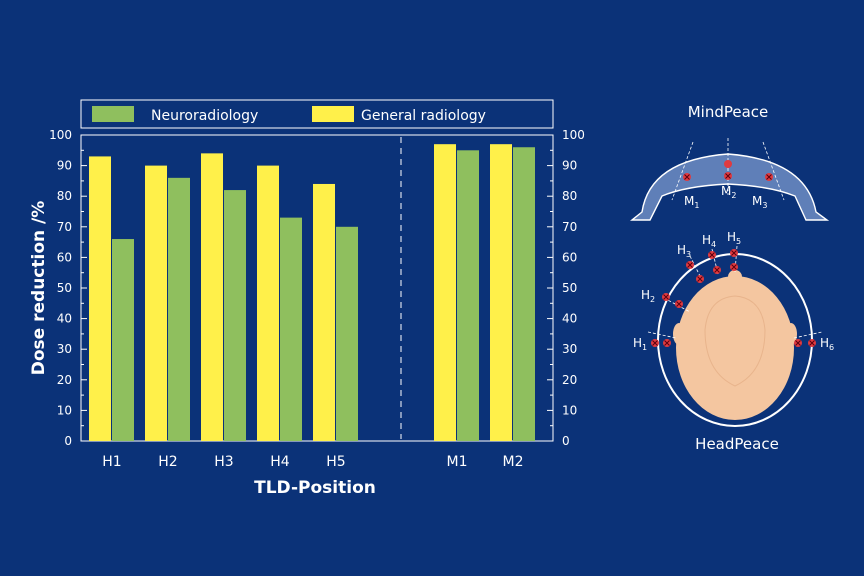 This screenshot has width=864, height=576. I want to click on nose, so click(735, 277).